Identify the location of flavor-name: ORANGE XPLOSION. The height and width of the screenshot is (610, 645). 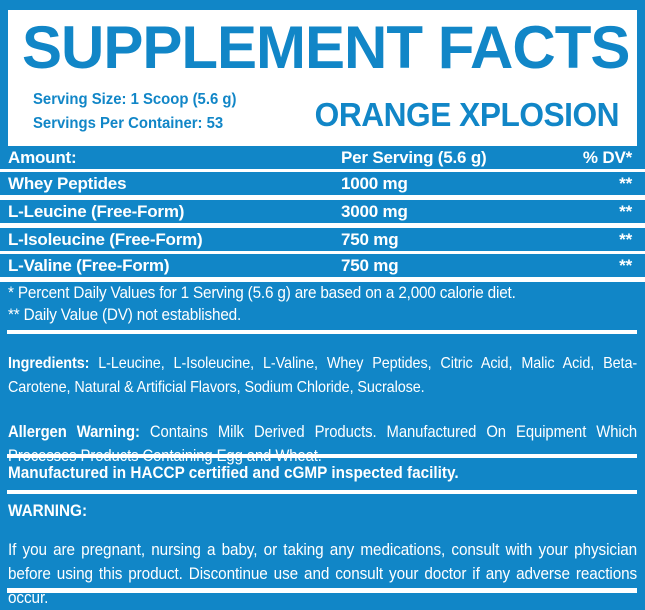
(467, 114).